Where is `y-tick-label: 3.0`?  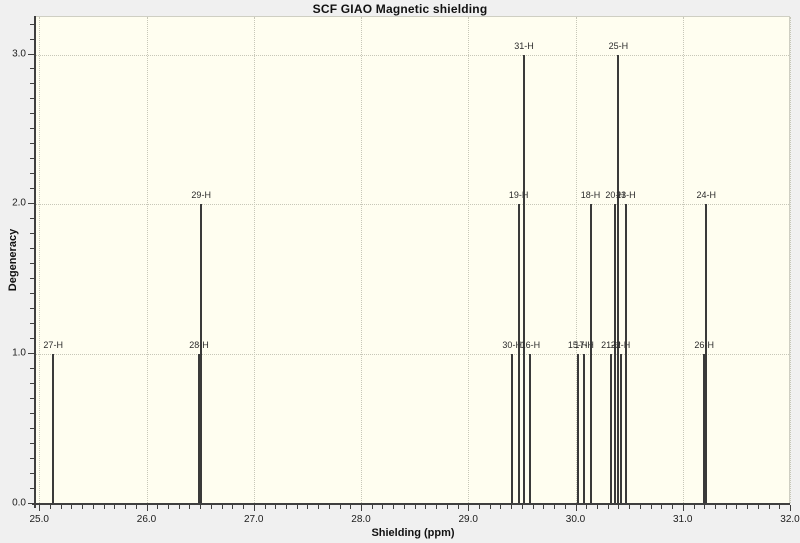
y-tick-label: 3.0 is located at coordinates (19, 53).